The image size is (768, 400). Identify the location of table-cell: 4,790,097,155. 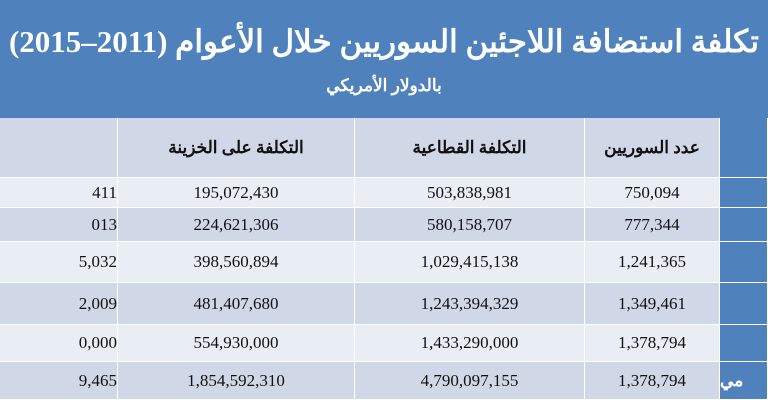
(470, 381).